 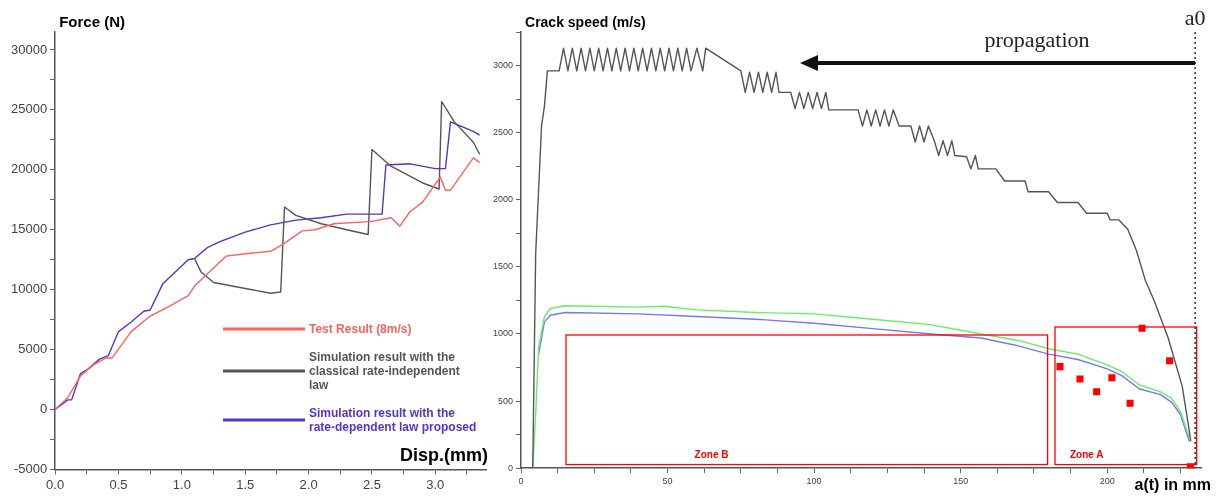 I want to click on x-tick-label: 200, so click(x=1107, y=481).